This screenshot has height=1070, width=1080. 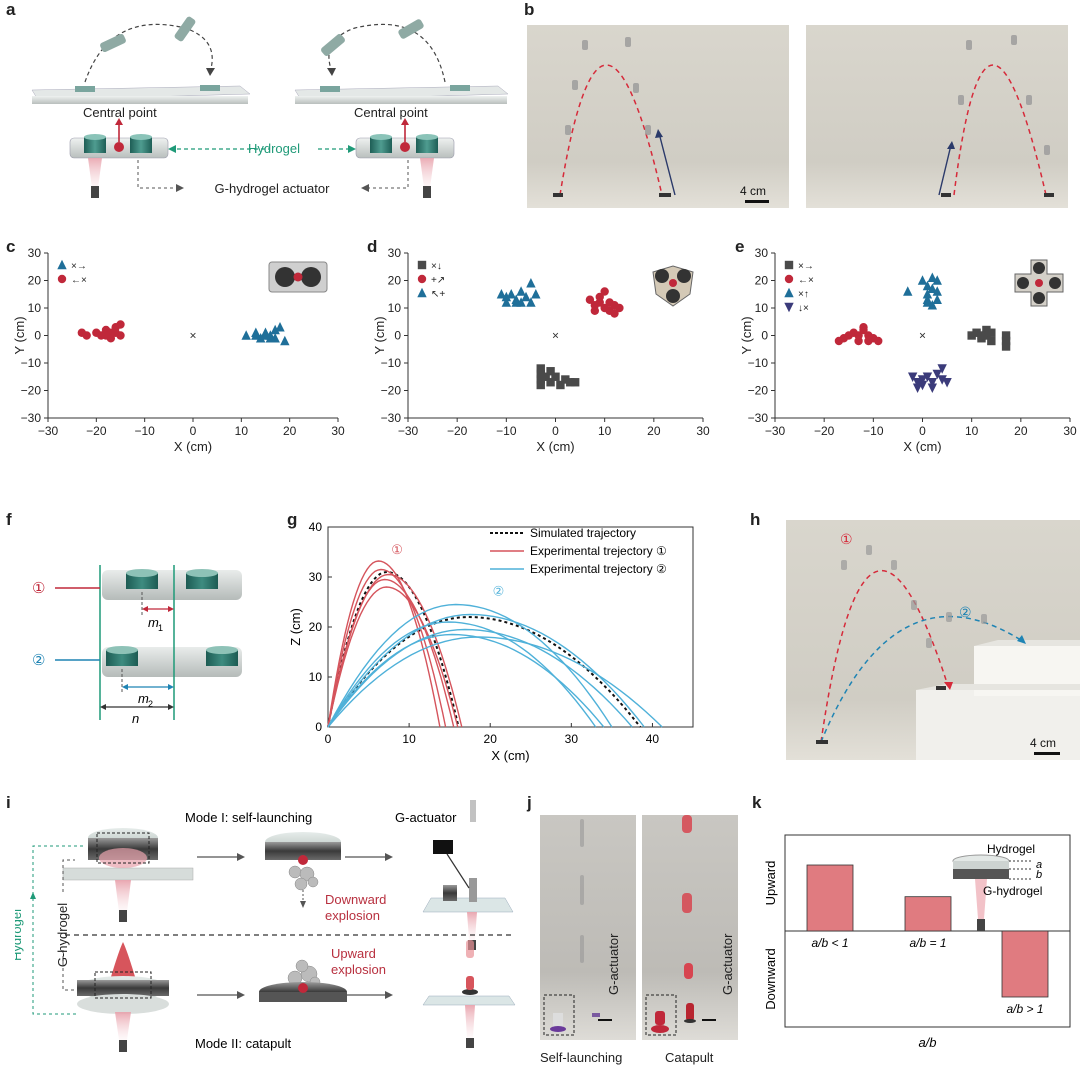 I want to click on panel-h-mark-2: ②, so click(x=965, y=612).